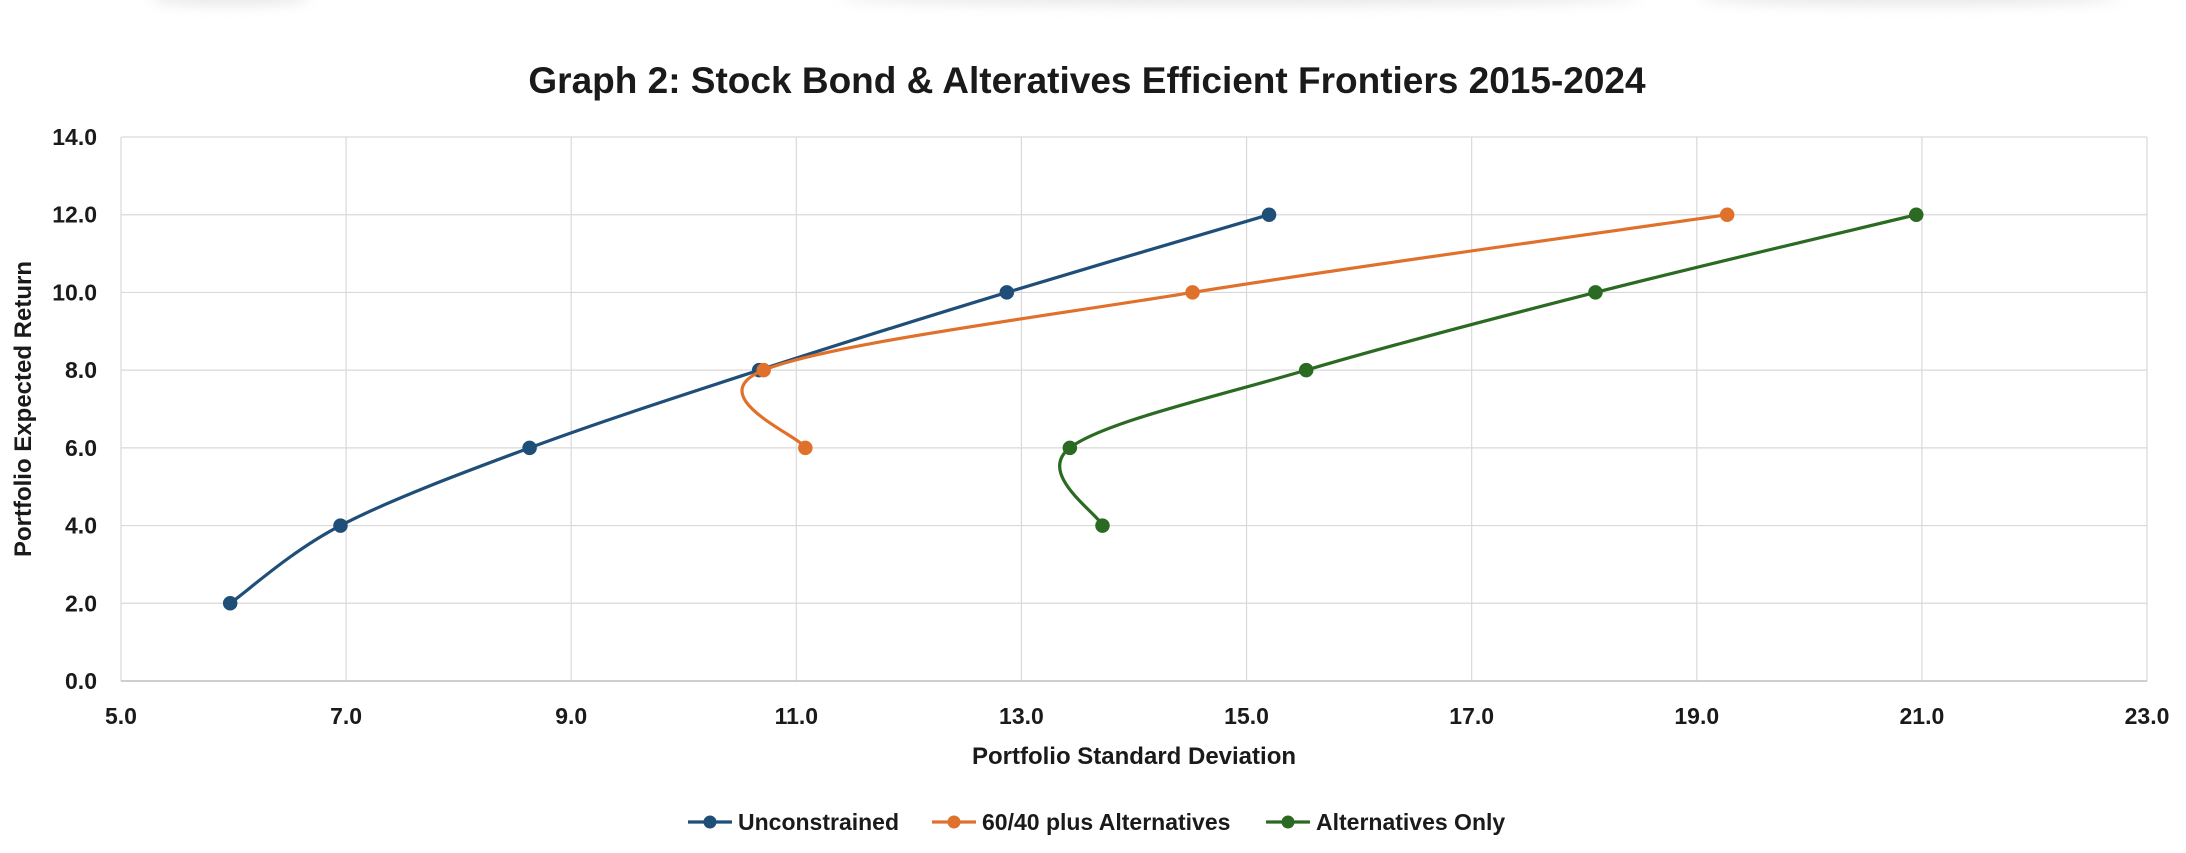  Describe the element at coordinates (1696, 716) in the screenshot. I see `x-tick-label: 19.0` at that location.